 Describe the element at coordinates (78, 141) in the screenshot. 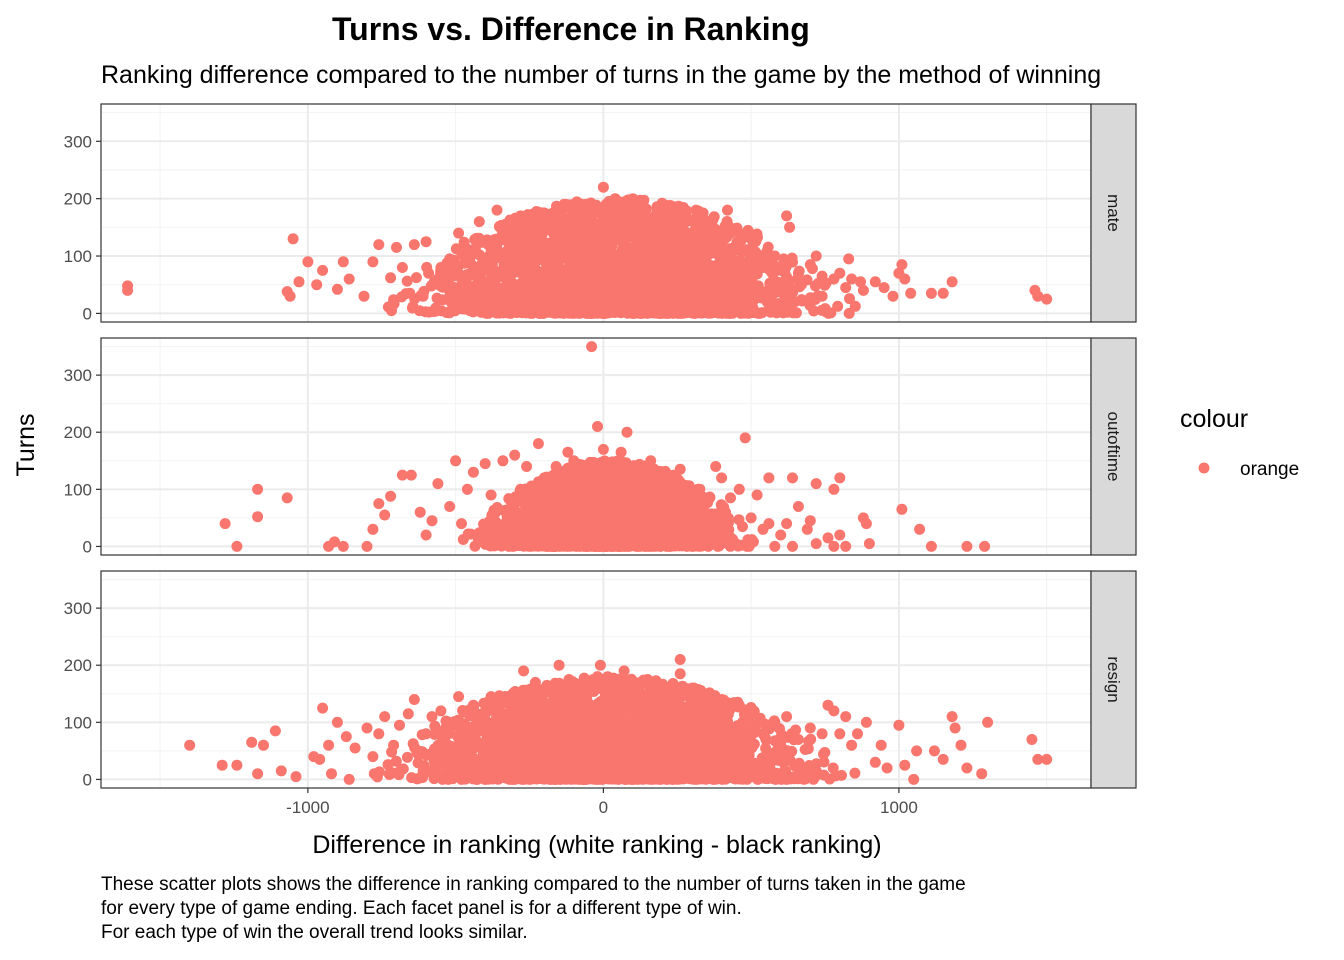

I see `y-tick-label: 300` at that location.